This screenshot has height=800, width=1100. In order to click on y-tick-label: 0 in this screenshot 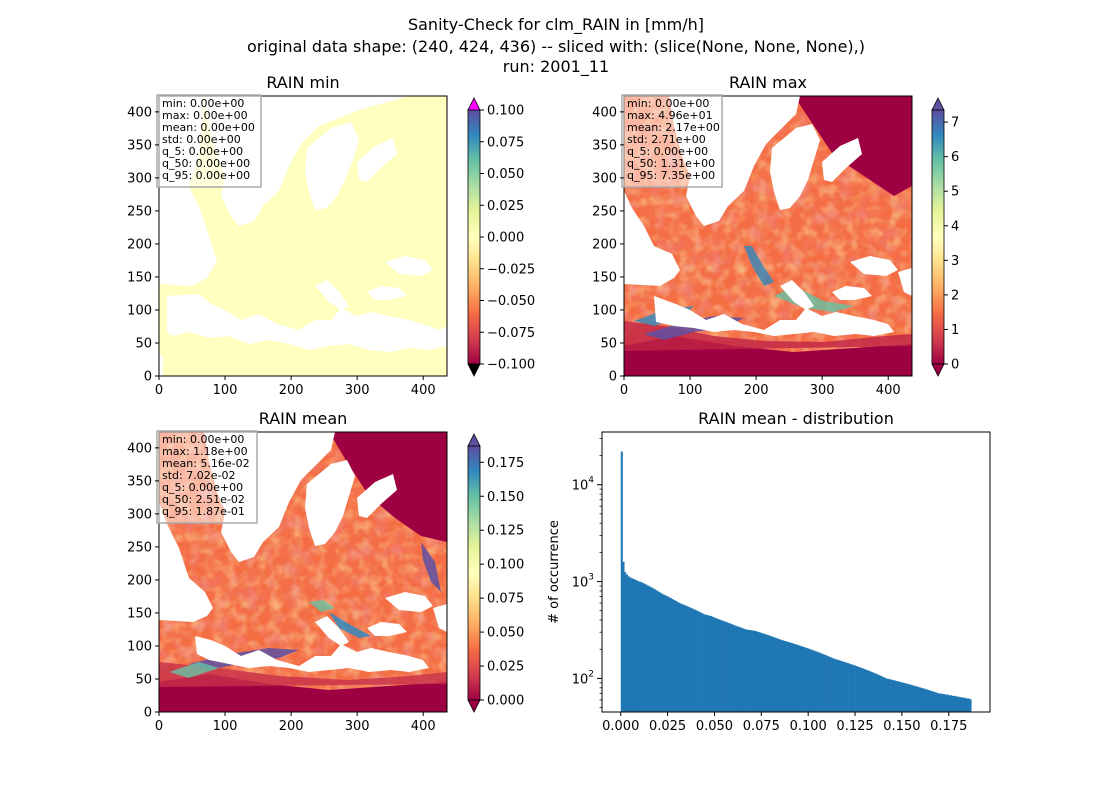, I will do `click(613, 377)`.